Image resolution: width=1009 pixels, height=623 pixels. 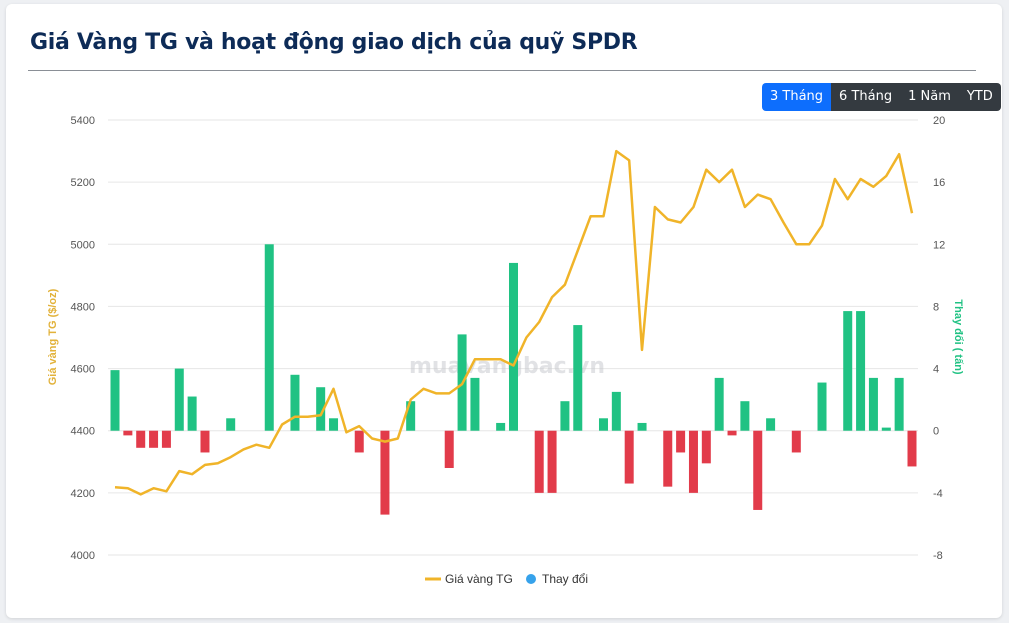 I want to click on watermark-text: muavangbac.vn, so click(x=507, y=366).